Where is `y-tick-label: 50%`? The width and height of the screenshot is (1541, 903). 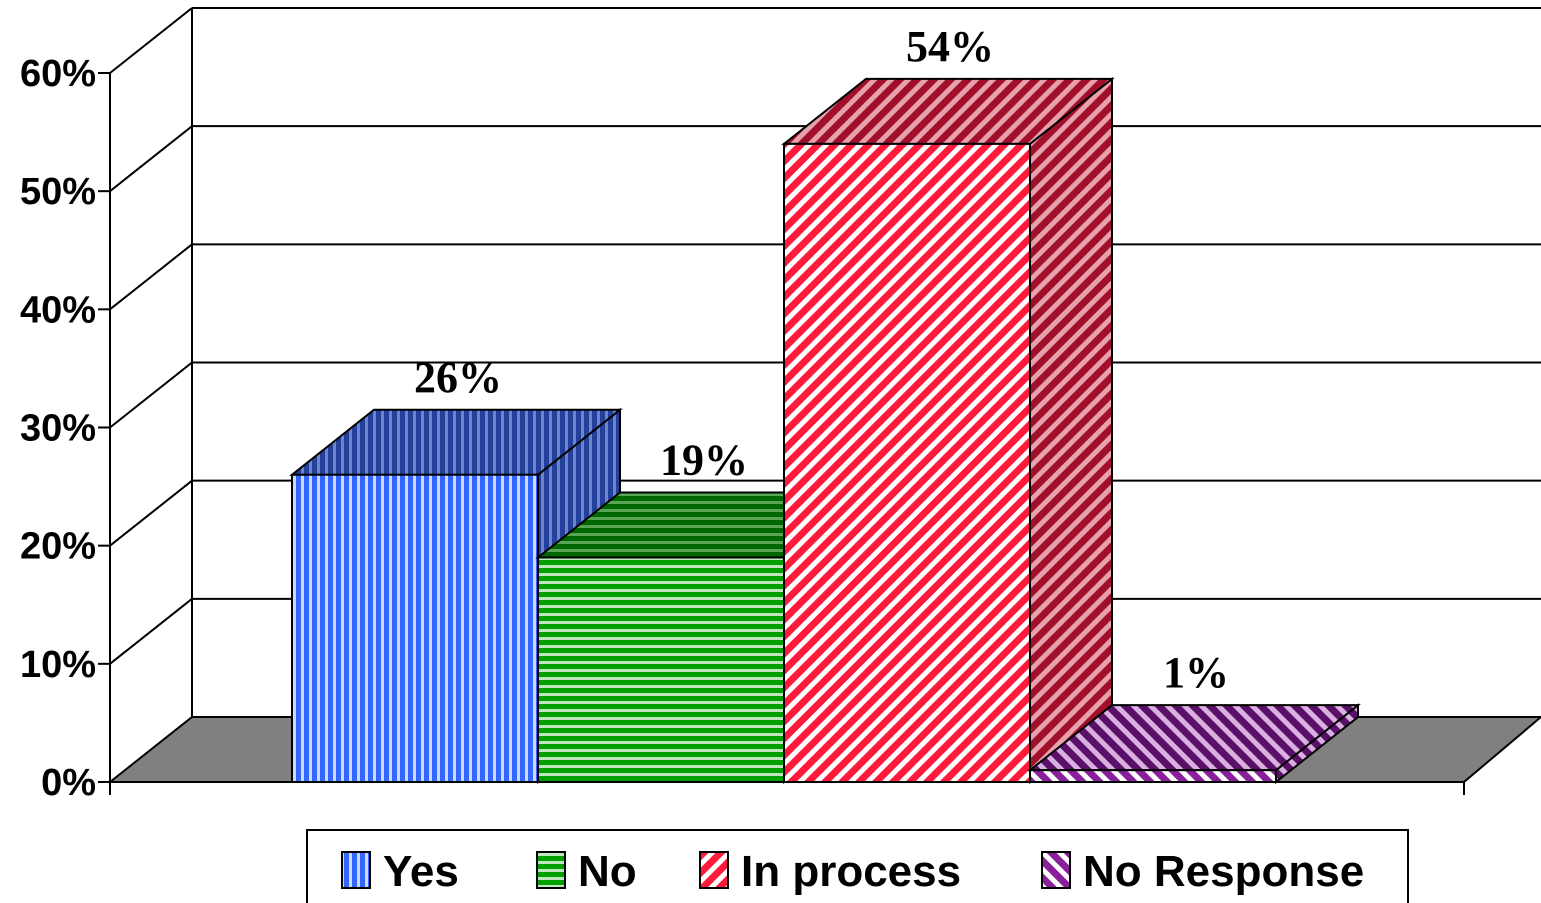
y-tick-label: 50% is located at coordinates (58, 192).